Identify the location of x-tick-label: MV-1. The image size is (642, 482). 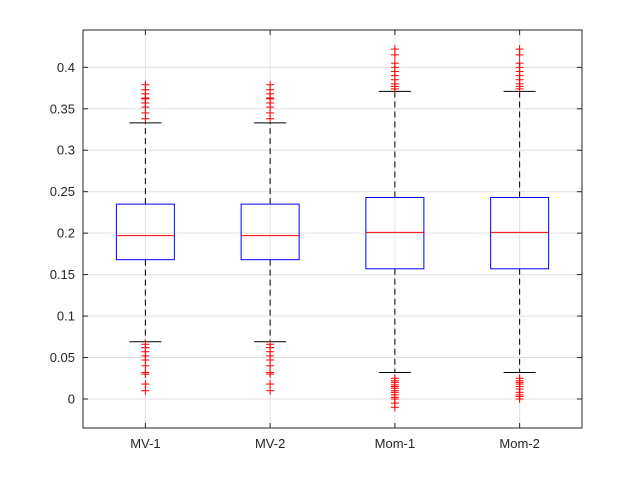
(145, 443).